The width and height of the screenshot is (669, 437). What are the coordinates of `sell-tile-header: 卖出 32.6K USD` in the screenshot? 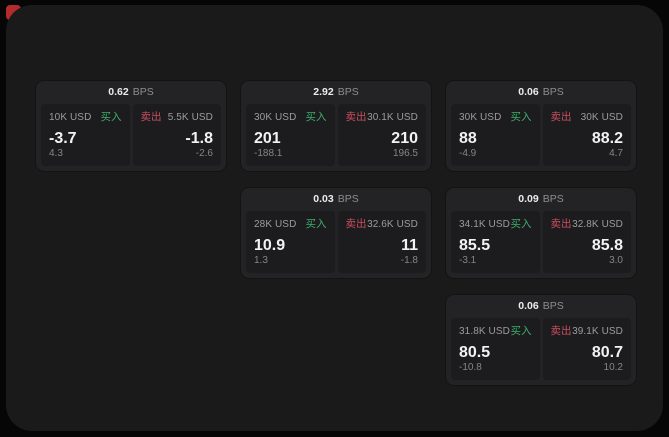 It's located at (382, 224).